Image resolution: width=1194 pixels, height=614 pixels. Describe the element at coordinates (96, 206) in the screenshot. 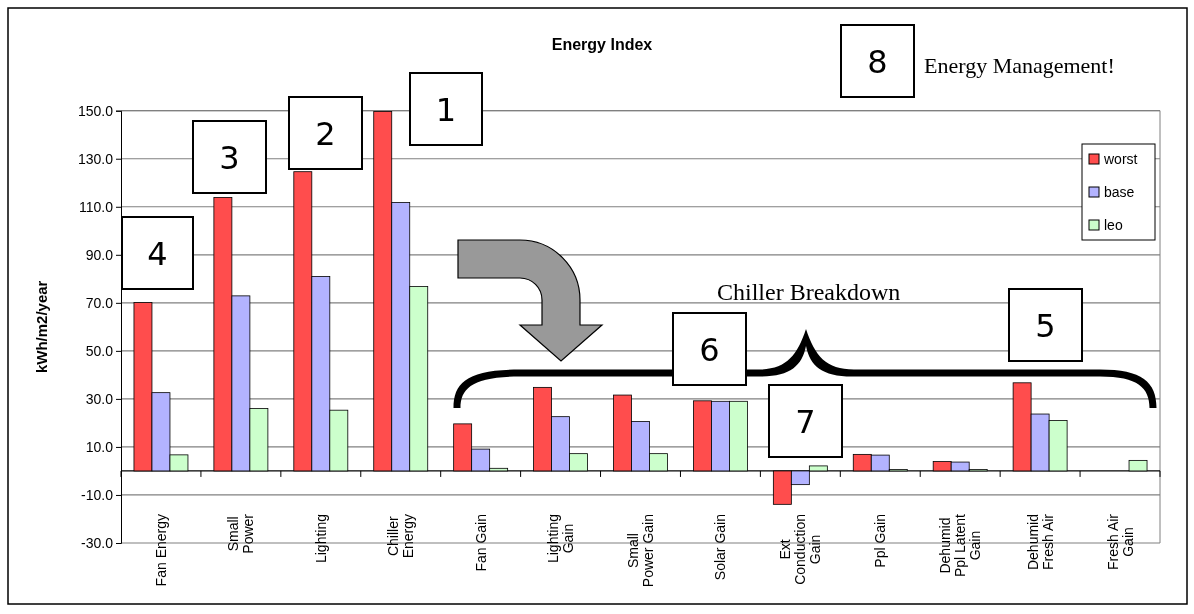

I see `y-tick-label: 110.0` at that location.